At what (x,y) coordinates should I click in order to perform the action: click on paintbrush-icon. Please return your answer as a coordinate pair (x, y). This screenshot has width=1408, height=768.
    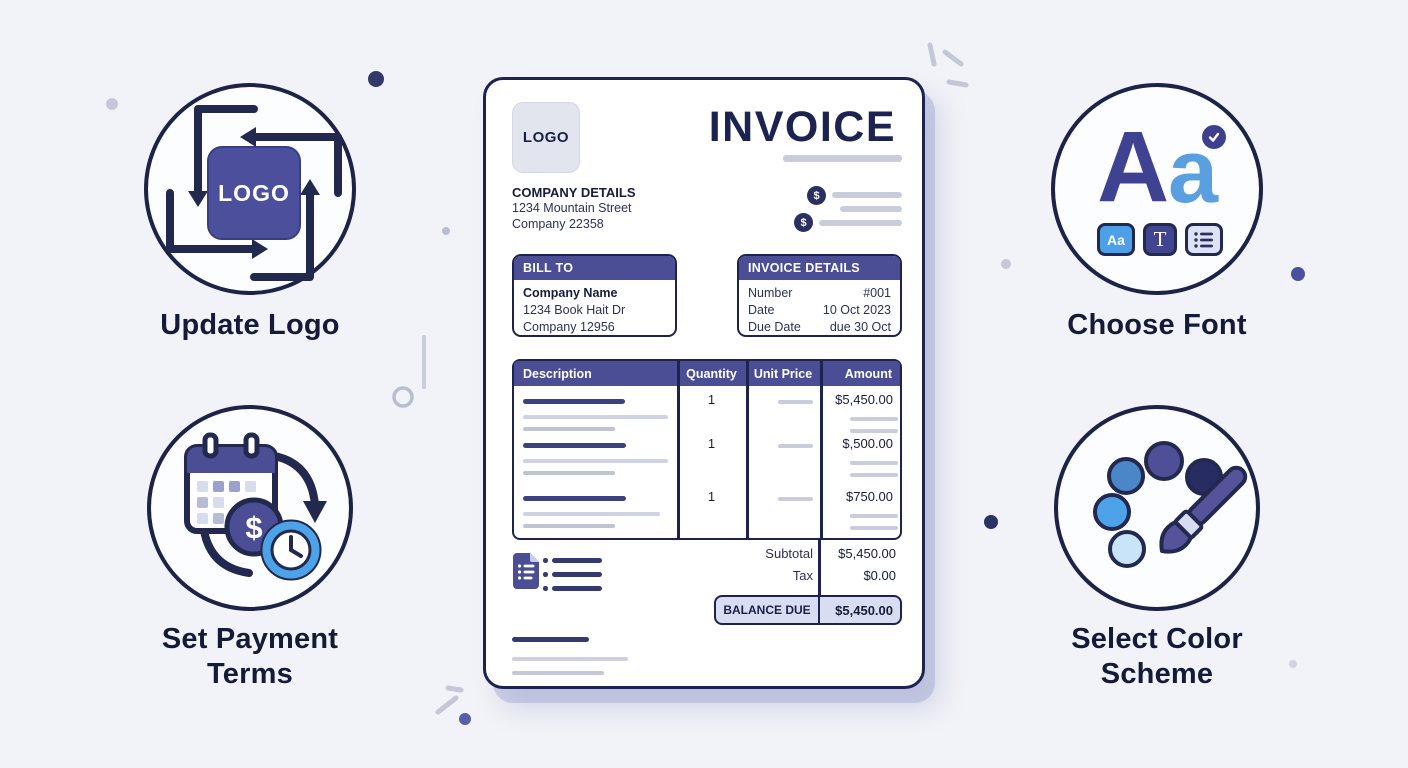
    Looking at the image, I should click on (1203, 509).